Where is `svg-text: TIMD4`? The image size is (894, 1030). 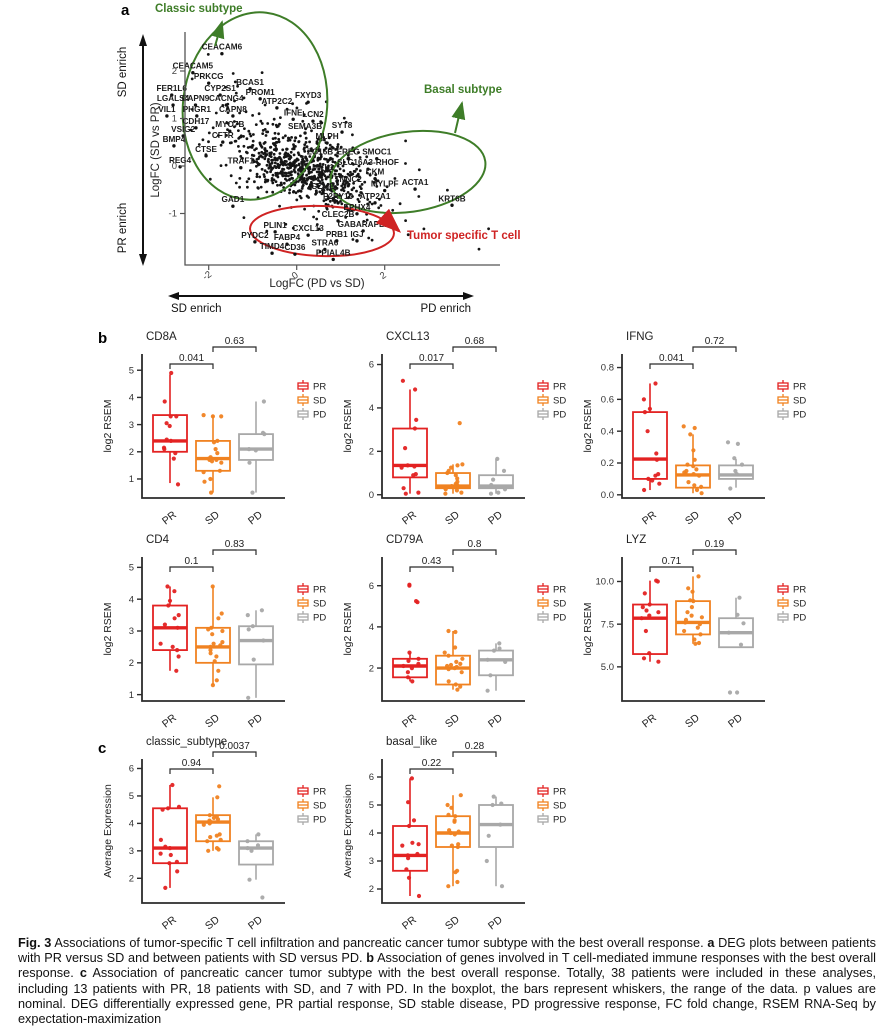 svg-text: TIMD4 is located at coordinates (272, 246).